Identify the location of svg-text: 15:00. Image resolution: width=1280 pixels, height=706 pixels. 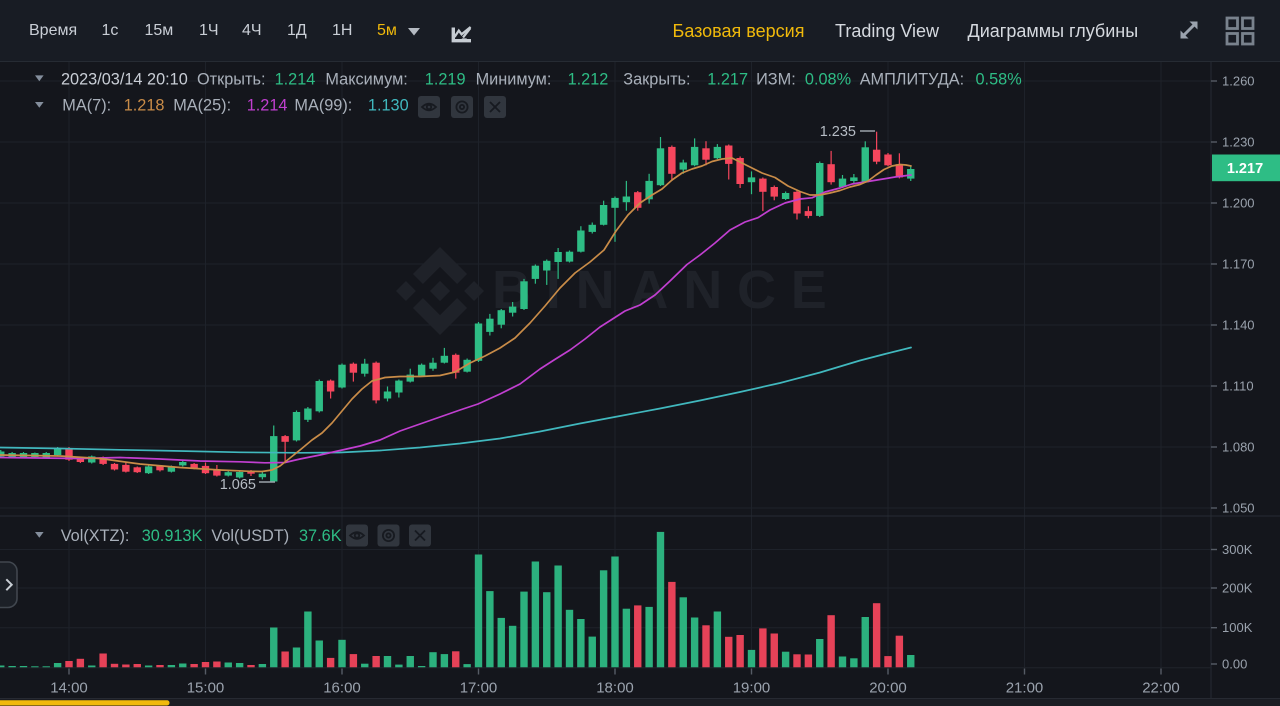
(206, 688).